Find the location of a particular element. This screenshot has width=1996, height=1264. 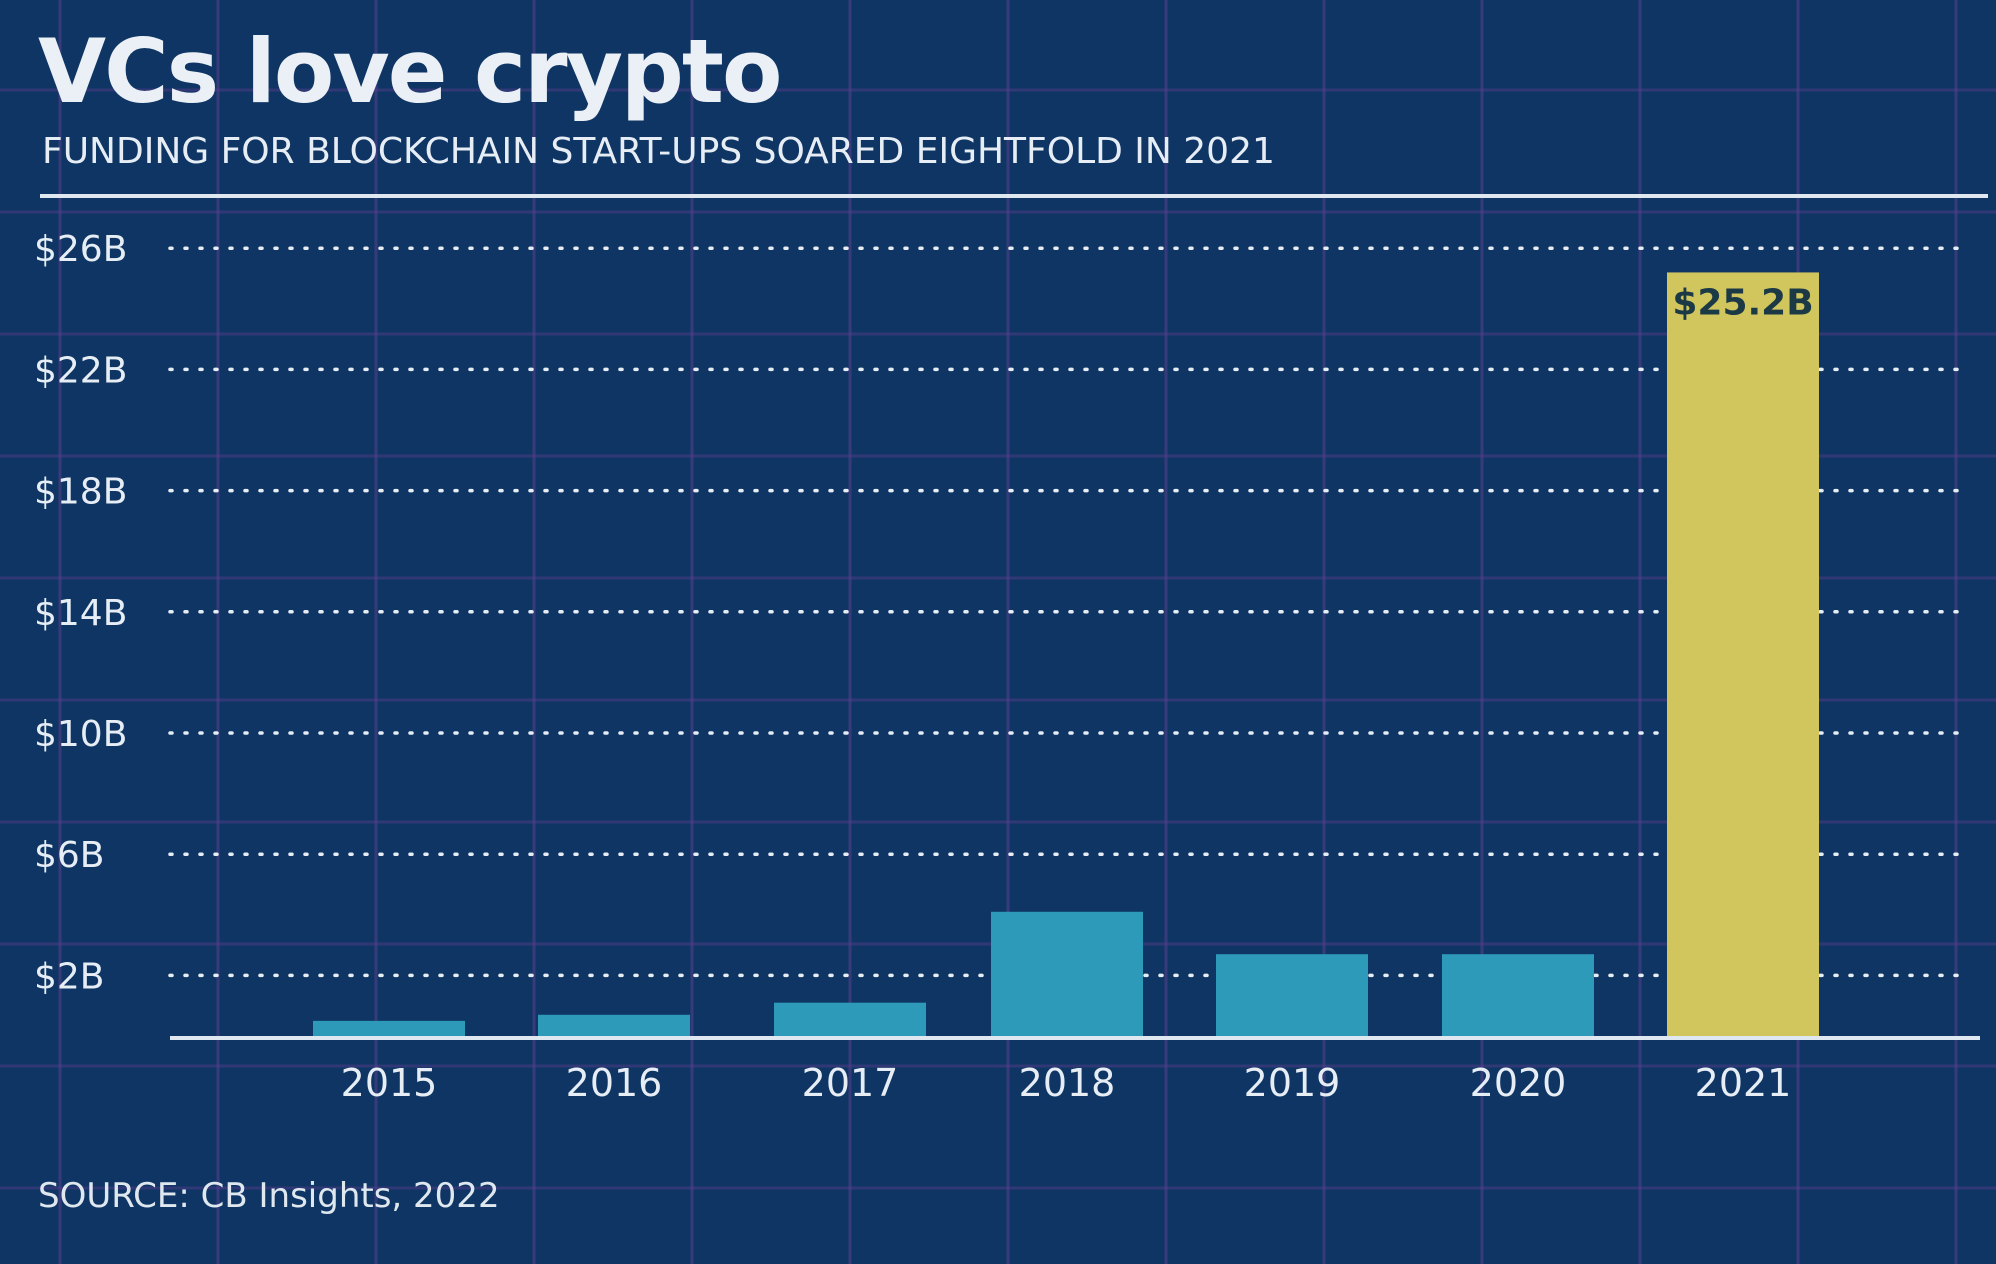

bar-2021 is located at coordinates (1743, 654).